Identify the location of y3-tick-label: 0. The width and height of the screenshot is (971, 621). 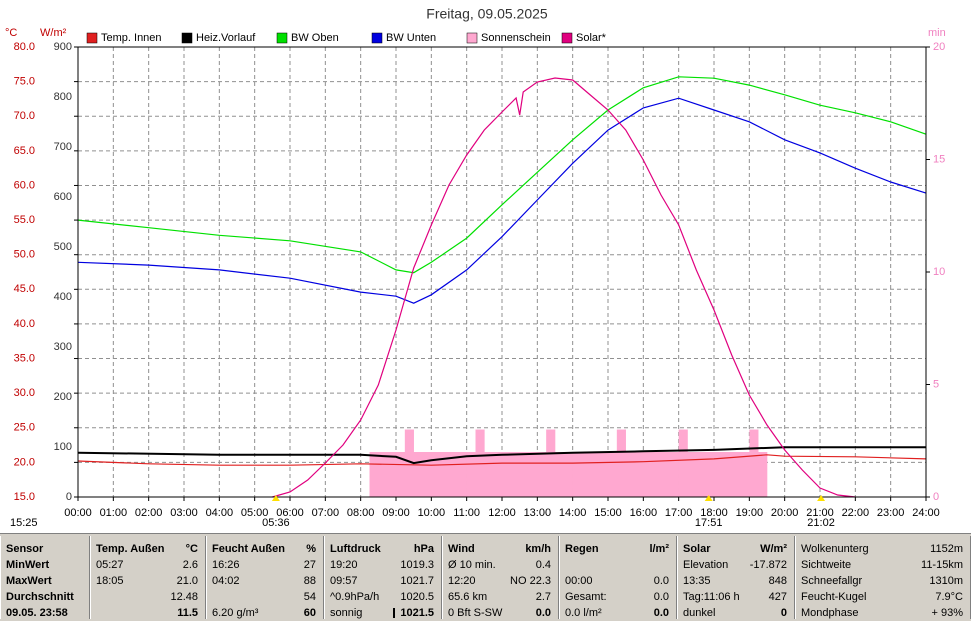
(936, 497).